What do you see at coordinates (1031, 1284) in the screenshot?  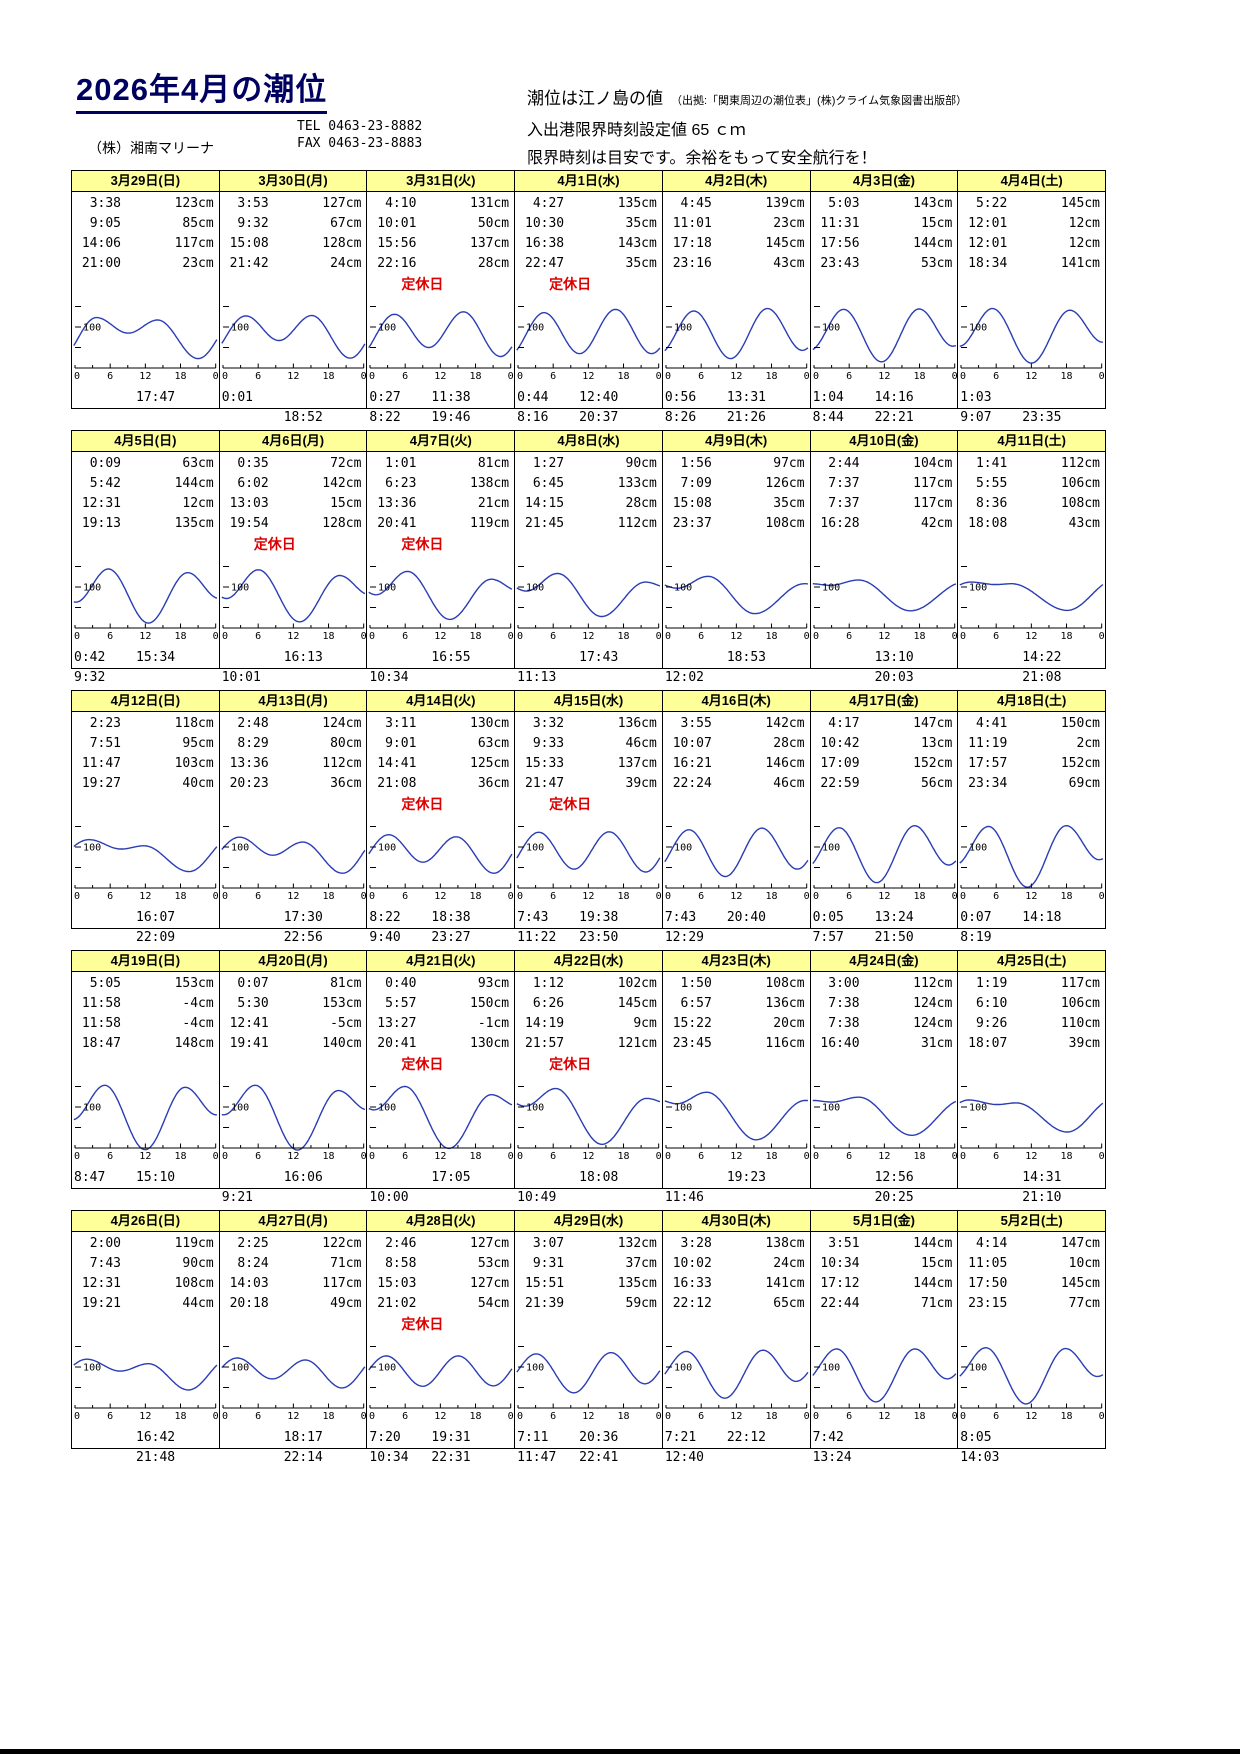 I see `tide-row: 17:50 145cm` at bounding box center [1031, 1284].